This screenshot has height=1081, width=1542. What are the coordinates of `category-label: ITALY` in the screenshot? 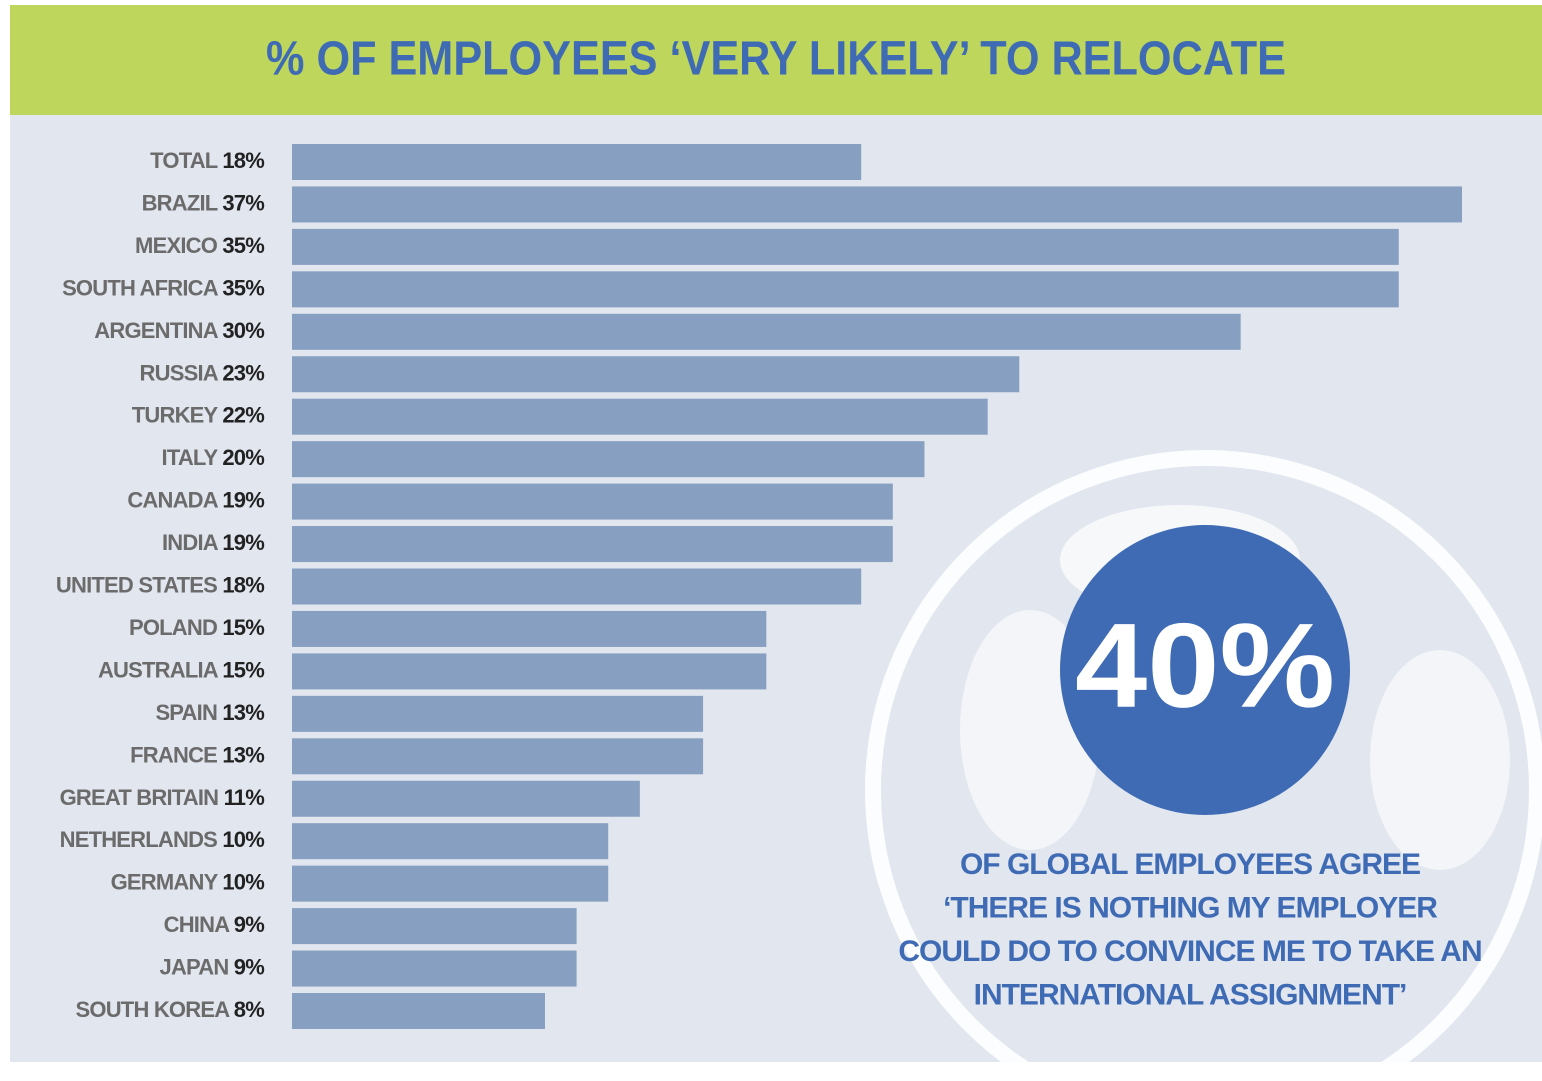 It's located at (190, 457).